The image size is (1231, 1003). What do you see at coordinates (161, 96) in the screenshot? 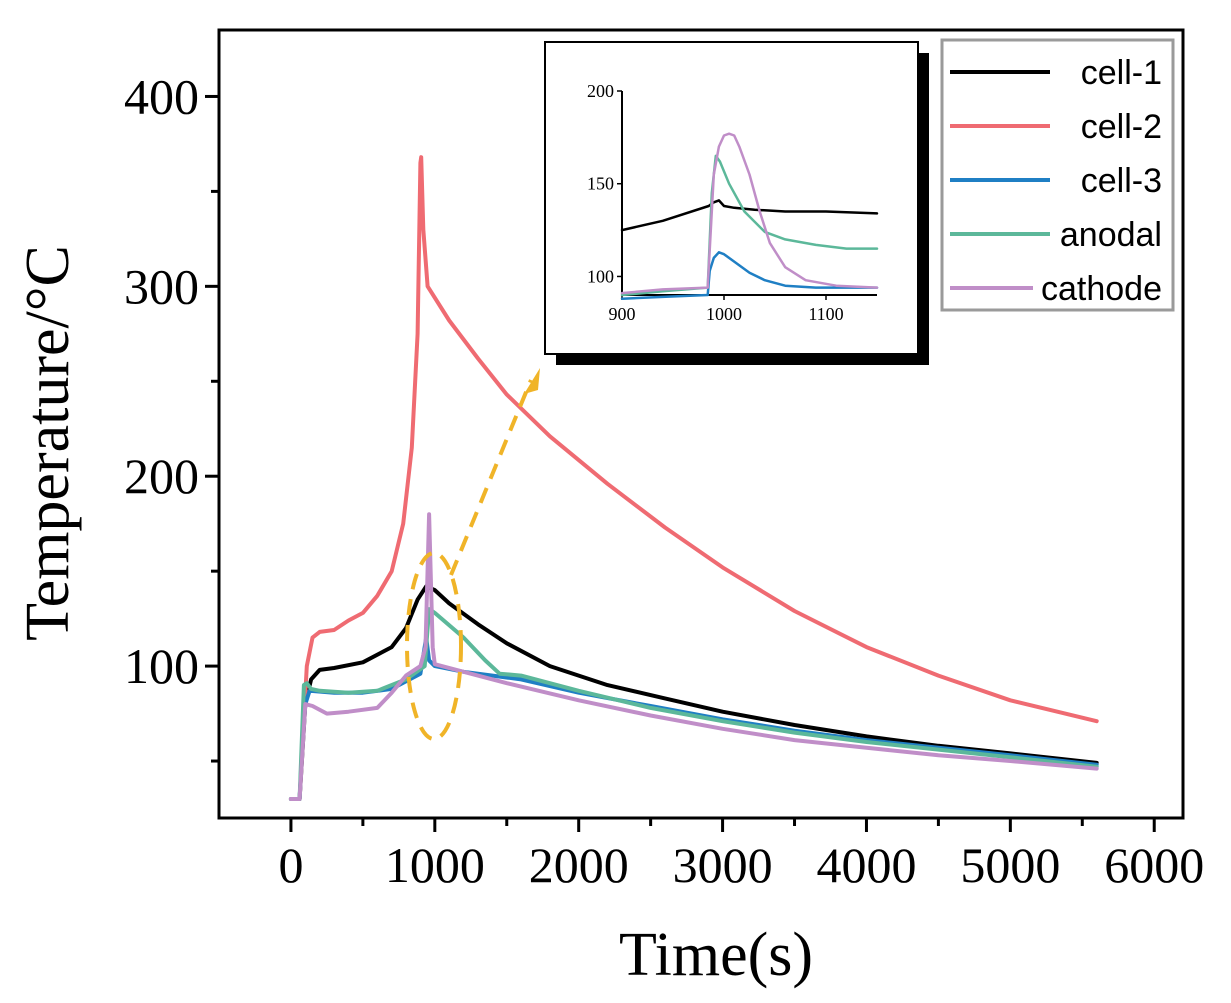
I see `y-tick-label: 400` at bounding box center [161, 96].